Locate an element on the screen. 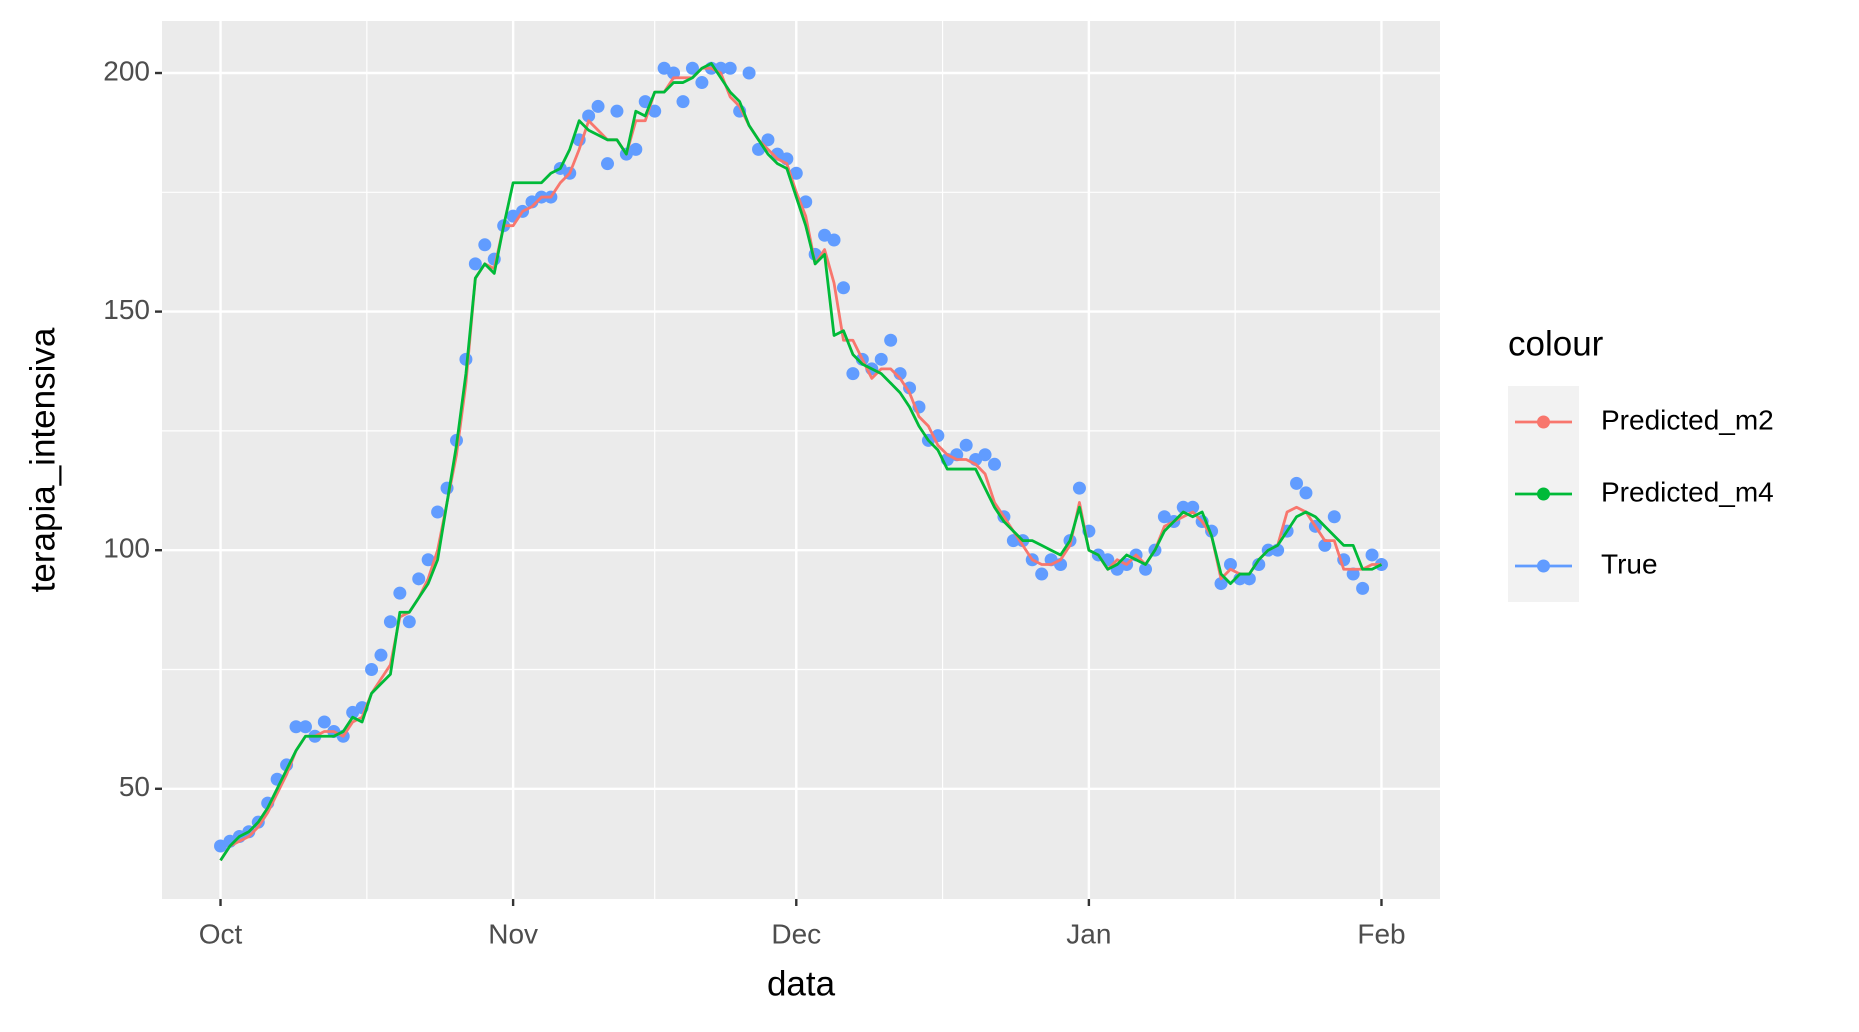 This screenshot has width=1859, height=1032. x-tick-label: Nov is located at coordinates (513, 933).